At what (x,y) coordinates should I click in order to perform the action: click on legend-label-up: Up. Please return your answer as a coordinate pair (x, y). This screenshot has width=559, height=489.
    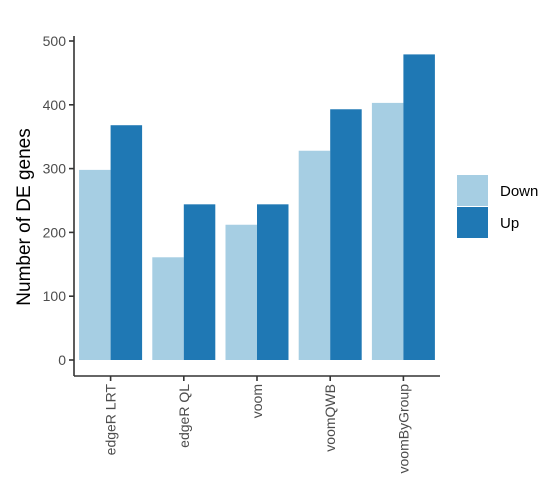
    Looking at the image, I should click on (509, 223).